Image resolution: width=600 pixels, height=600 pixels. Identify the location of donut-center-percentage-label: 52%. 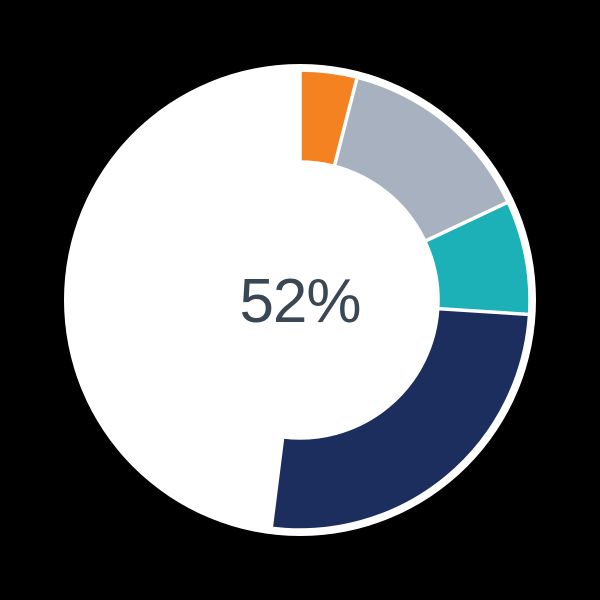
(299, 301).